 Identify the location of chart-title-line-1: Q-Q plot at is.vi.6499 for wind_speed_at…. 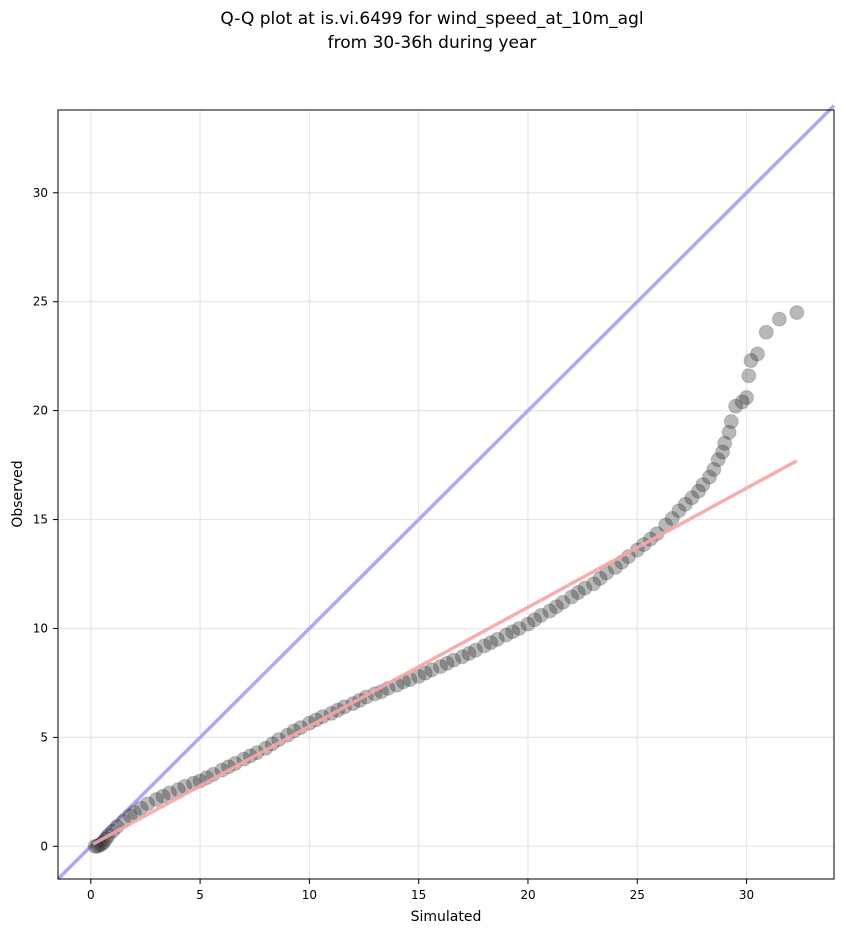
(431, 19).